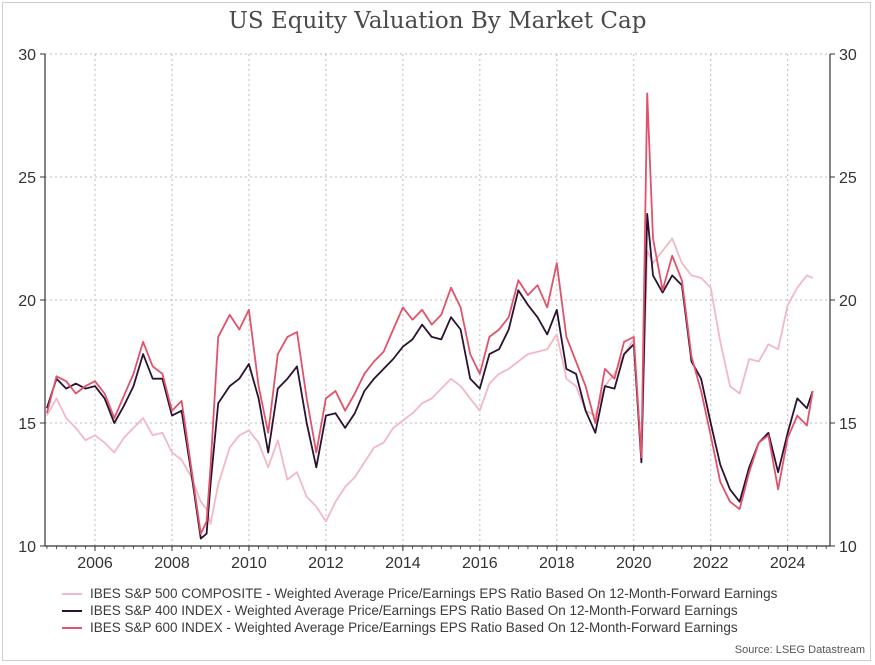 Image resolution: width=875 pixels, height=665 pixels. What do you see at coordinates (437, 21) in the screenshot?
I see `chart-title: US Equity Valuation By Market Cap` at bounding box center [437, 21].